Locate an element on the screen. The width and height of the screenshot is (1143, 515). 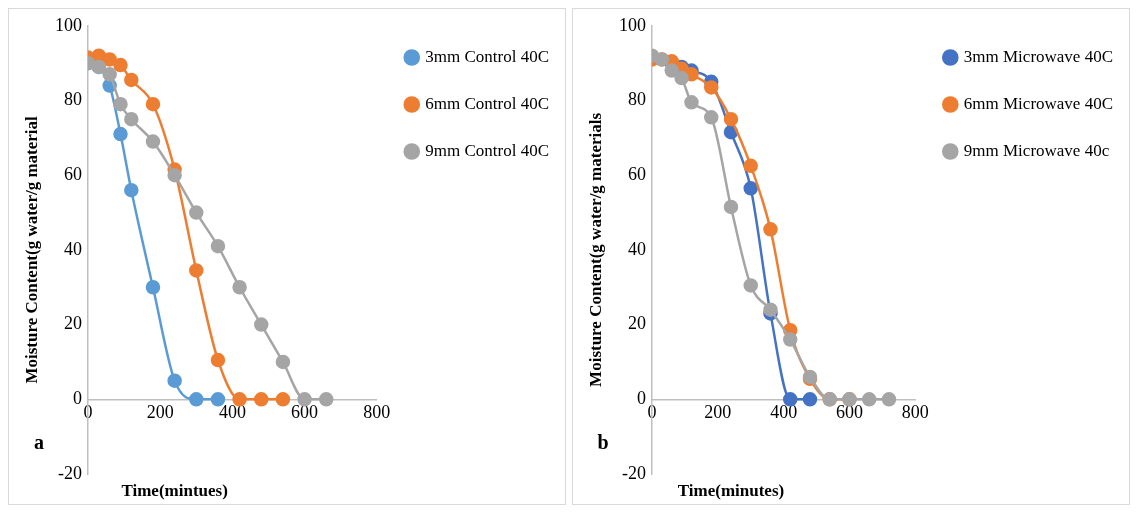
x-axis-title: Time(minutes) is located at coordinates (731, 490).